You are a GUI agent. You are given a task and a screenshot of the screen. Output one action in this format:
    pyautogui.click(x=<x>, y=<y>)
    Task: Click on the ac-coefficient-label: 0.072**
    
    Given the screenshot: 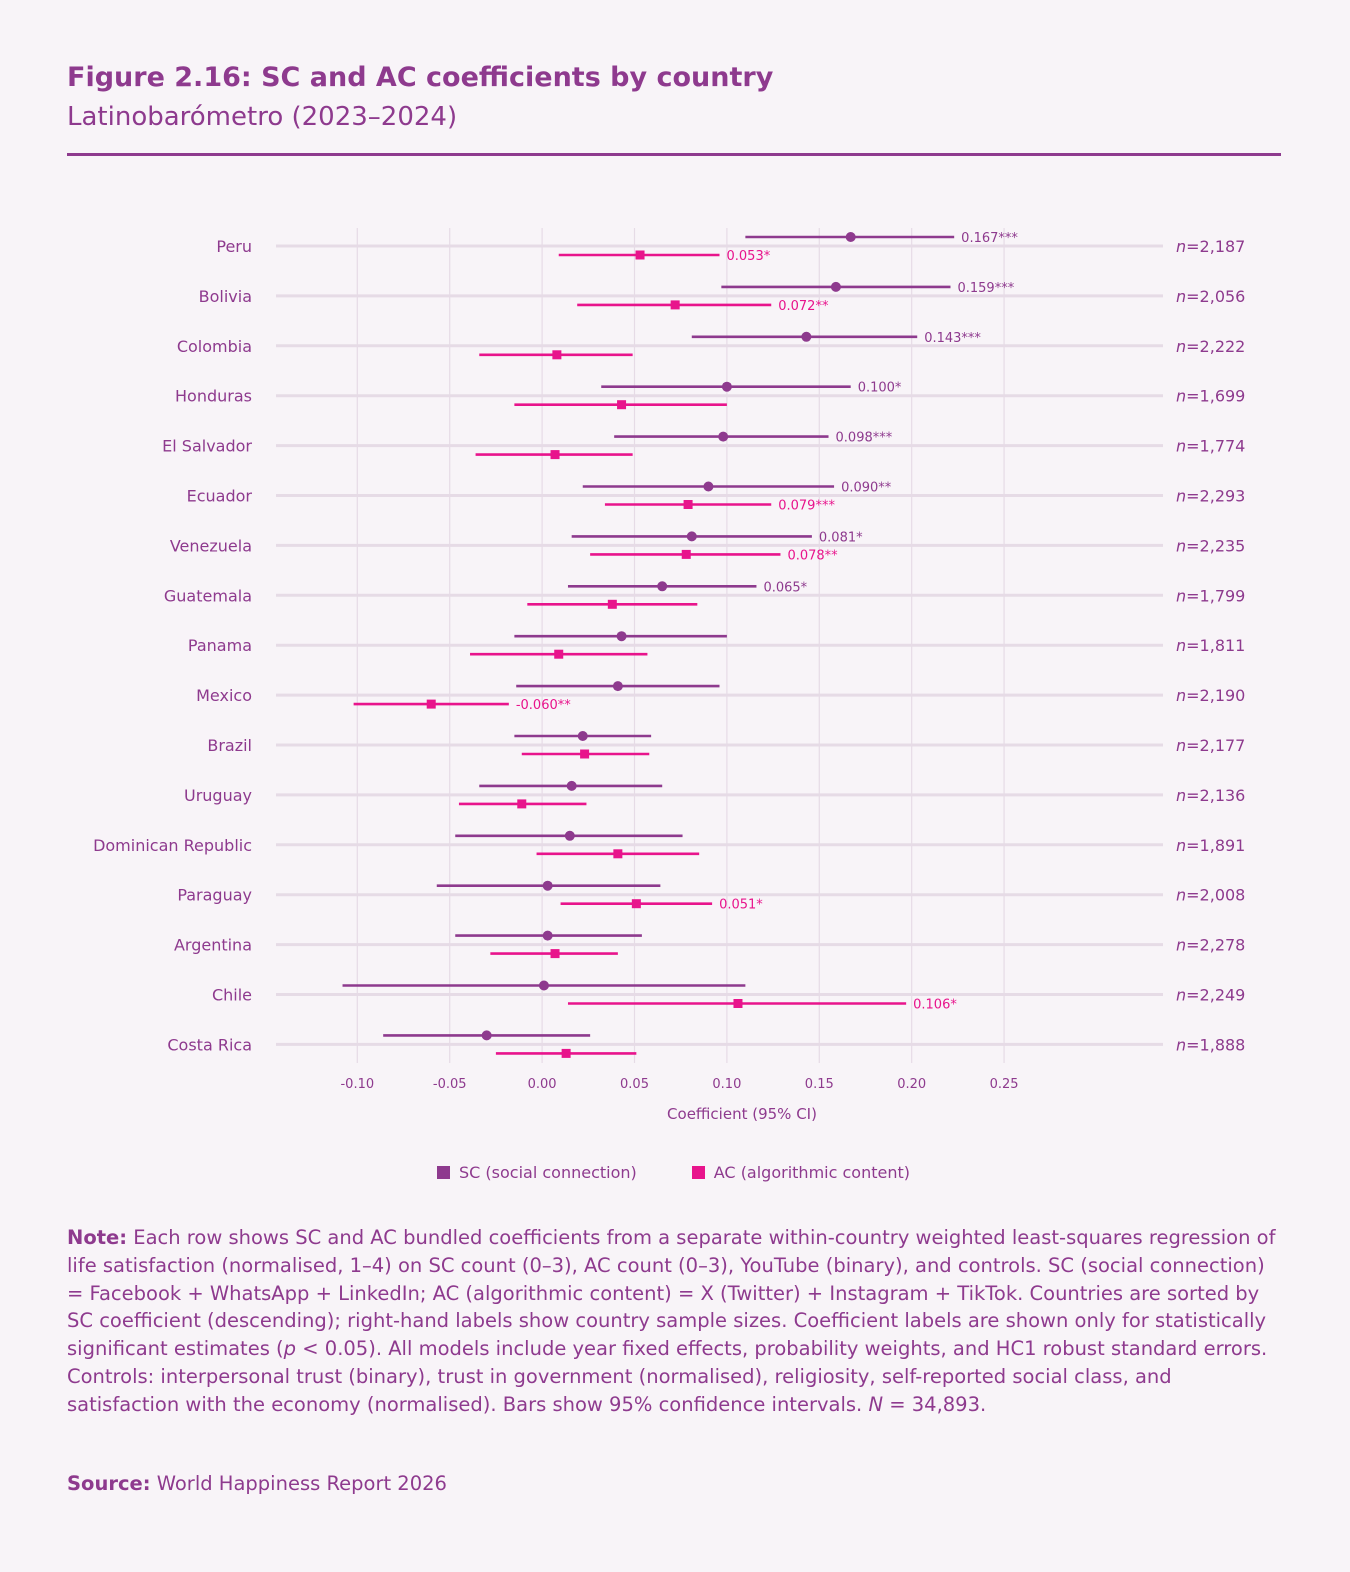 What is the action you would take?
    pyautogui.click(x=803, y=306)
    